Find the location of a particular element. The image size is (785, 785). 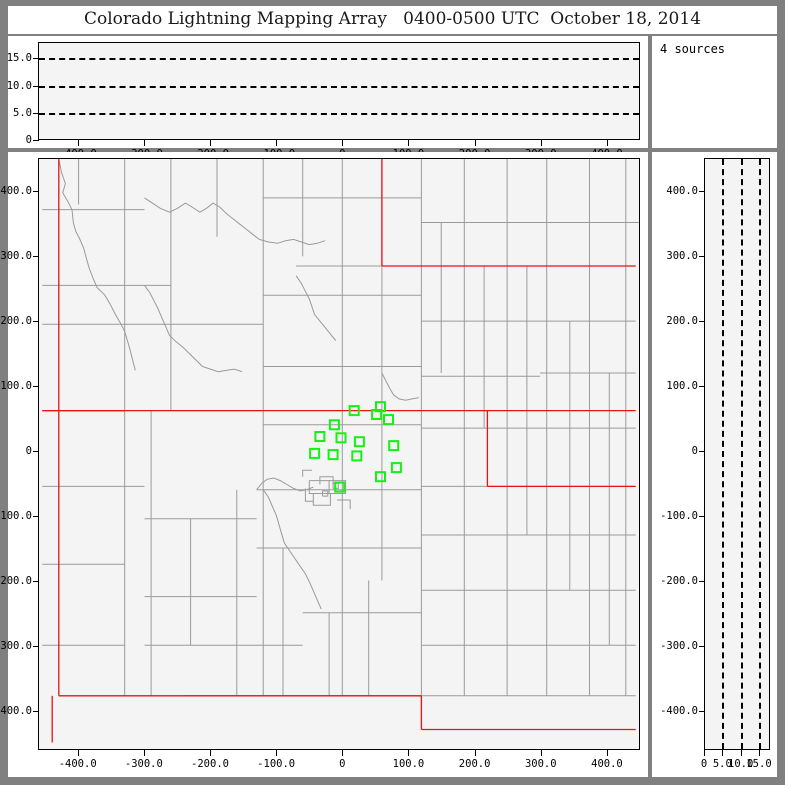

axis-label-x: -300.0 is located at coordinates (143, 764).